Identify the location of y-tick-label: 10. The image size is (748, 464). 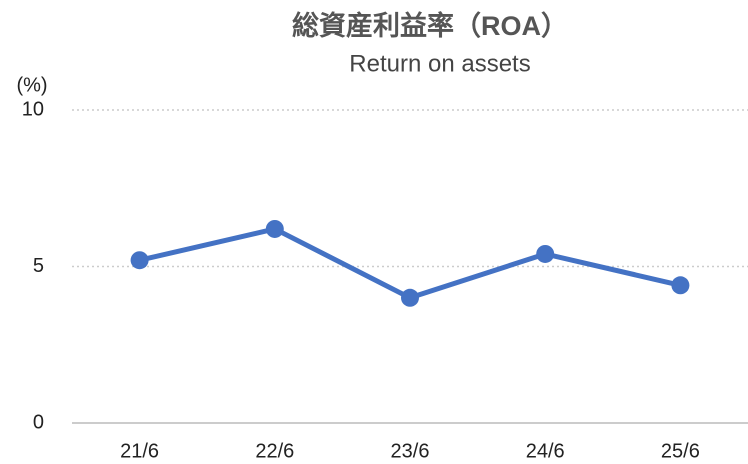
(33, 109).